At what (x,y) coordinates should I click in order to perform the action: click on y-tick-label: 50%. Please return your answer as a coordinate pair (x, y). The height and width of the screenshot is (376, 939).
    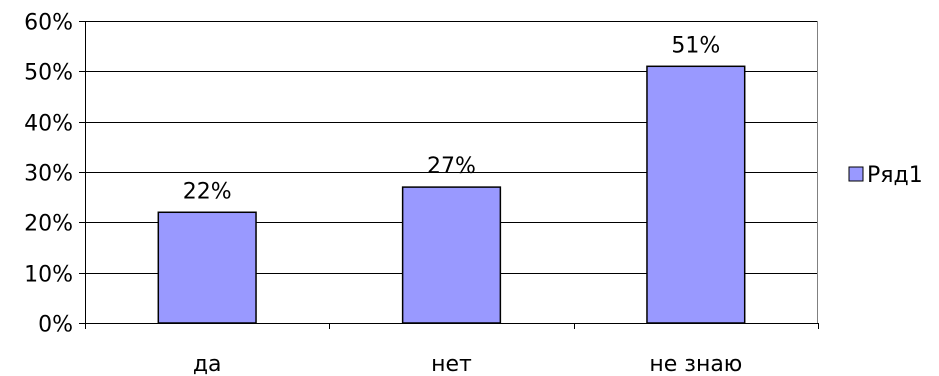
    Looking at the image, I should click on (48, 73).